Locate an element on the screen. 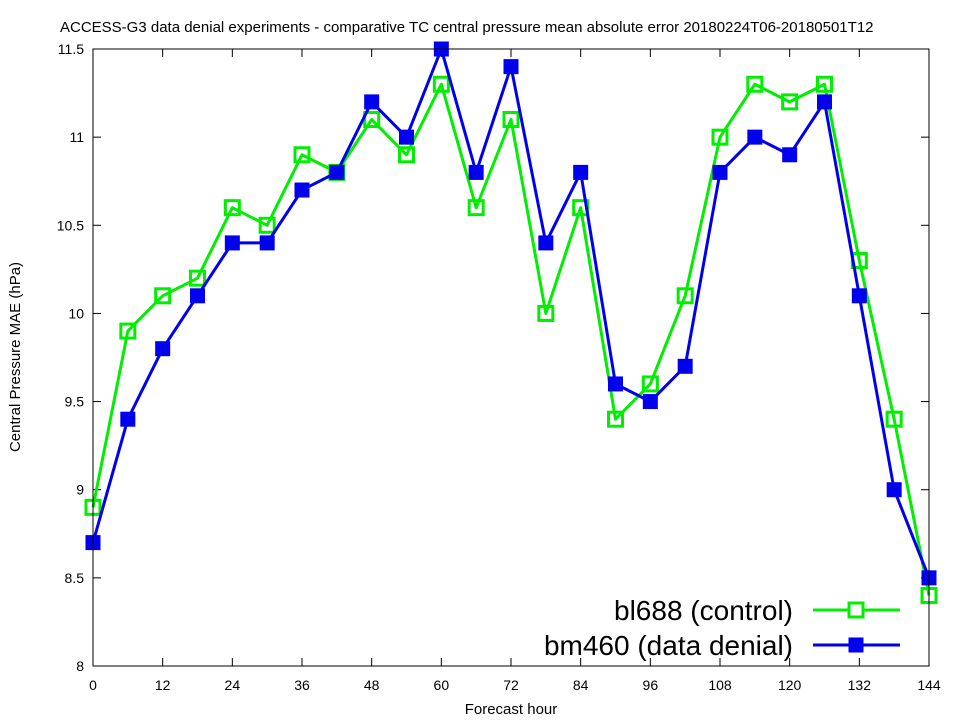 The image size is (960, 720). legend-item: bl688 (control) is located at coordinates (757, 610).